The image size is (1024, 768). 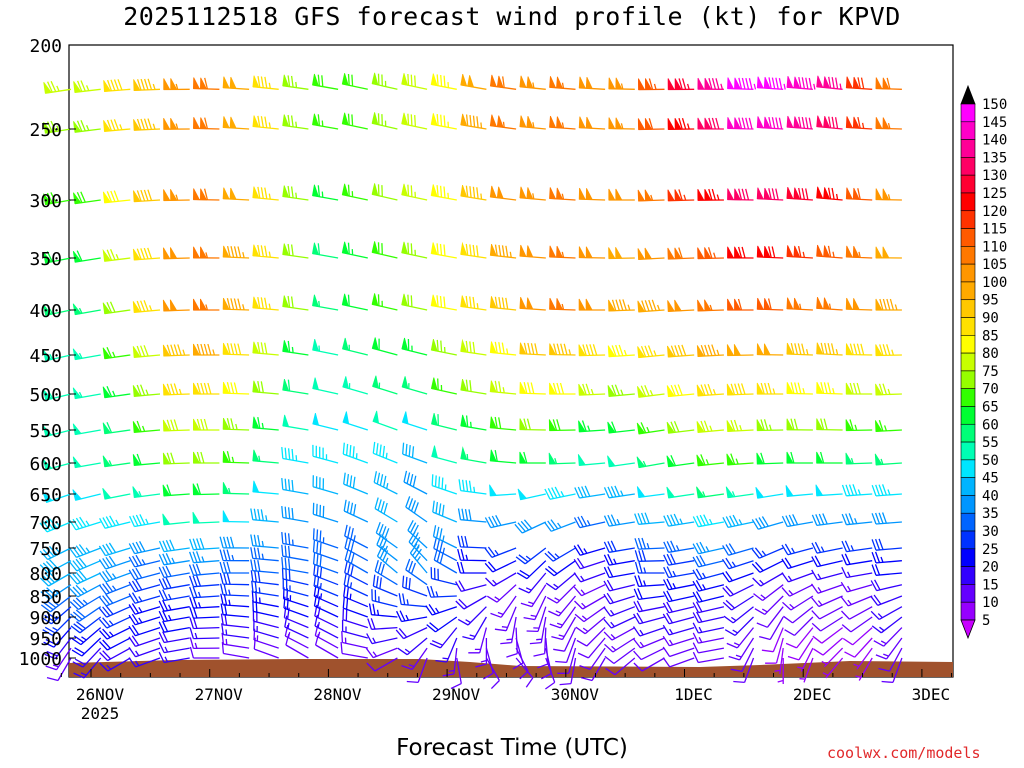 I want to click on colorbar-label: 105, so click(x=994, y=265).